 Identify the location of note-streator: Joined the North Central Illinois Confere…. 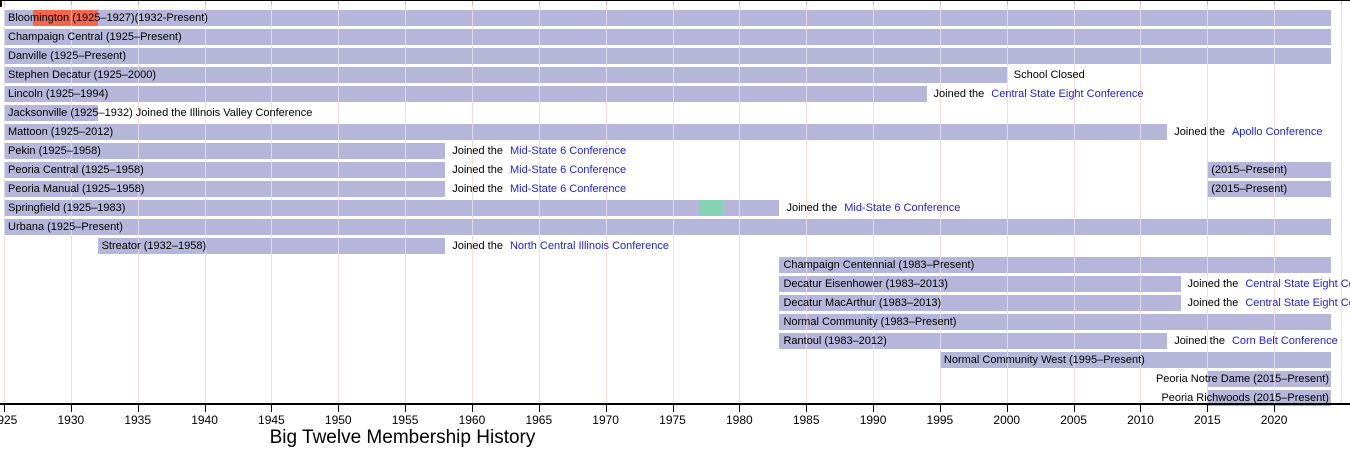
(560, 246).